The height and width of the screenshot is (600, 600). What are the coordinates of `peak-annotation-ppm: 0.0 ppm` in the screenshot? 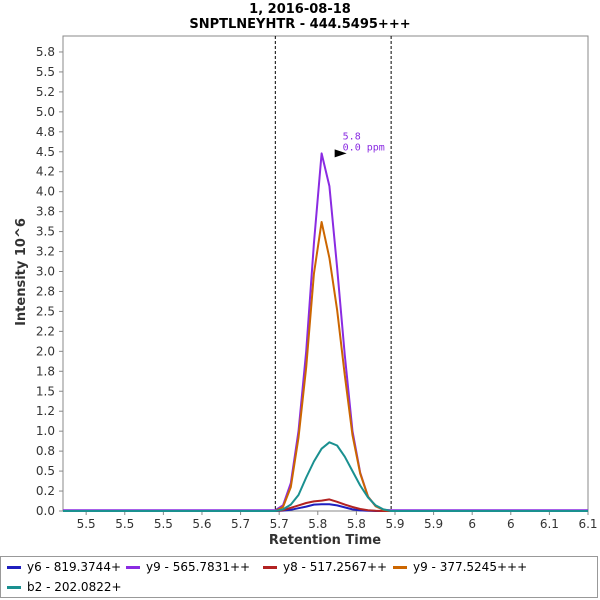 It's located at (364, 147).